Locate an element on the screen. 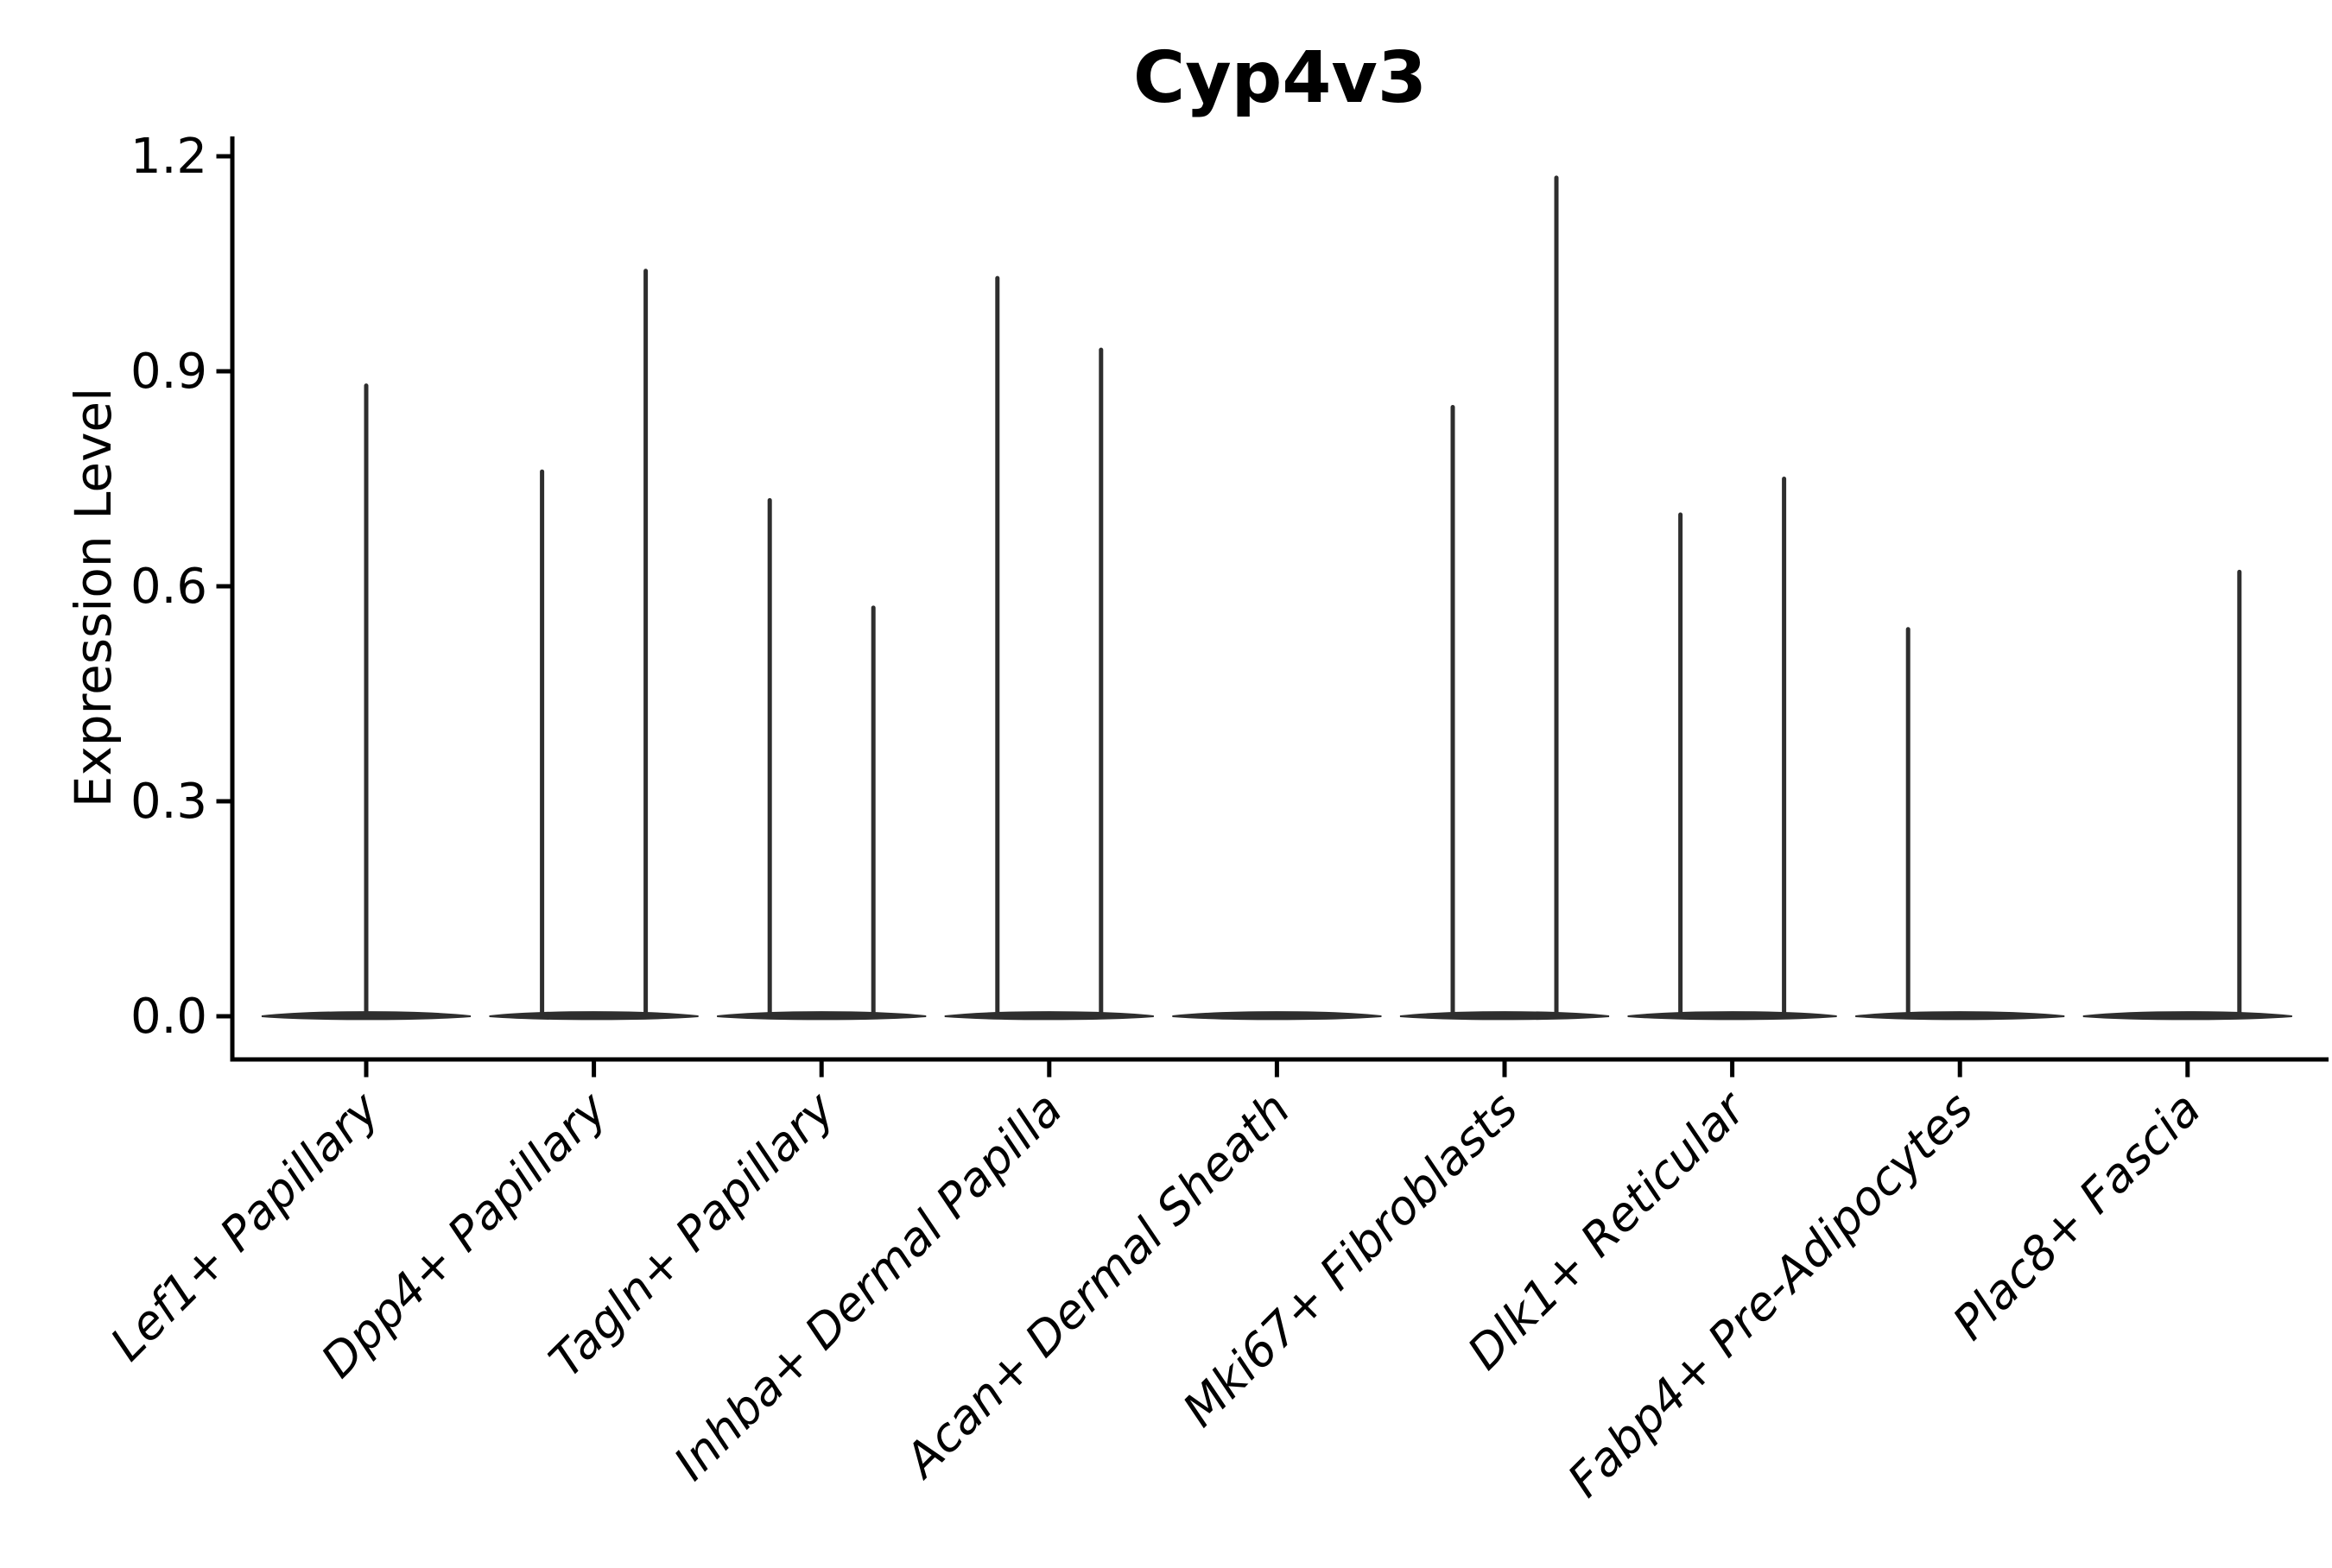 This screenshot has height=1568, width=2332. x-tick-label-7: Fabp4+ Pre-Adipocytes is located at coordinates (1770, 1295).